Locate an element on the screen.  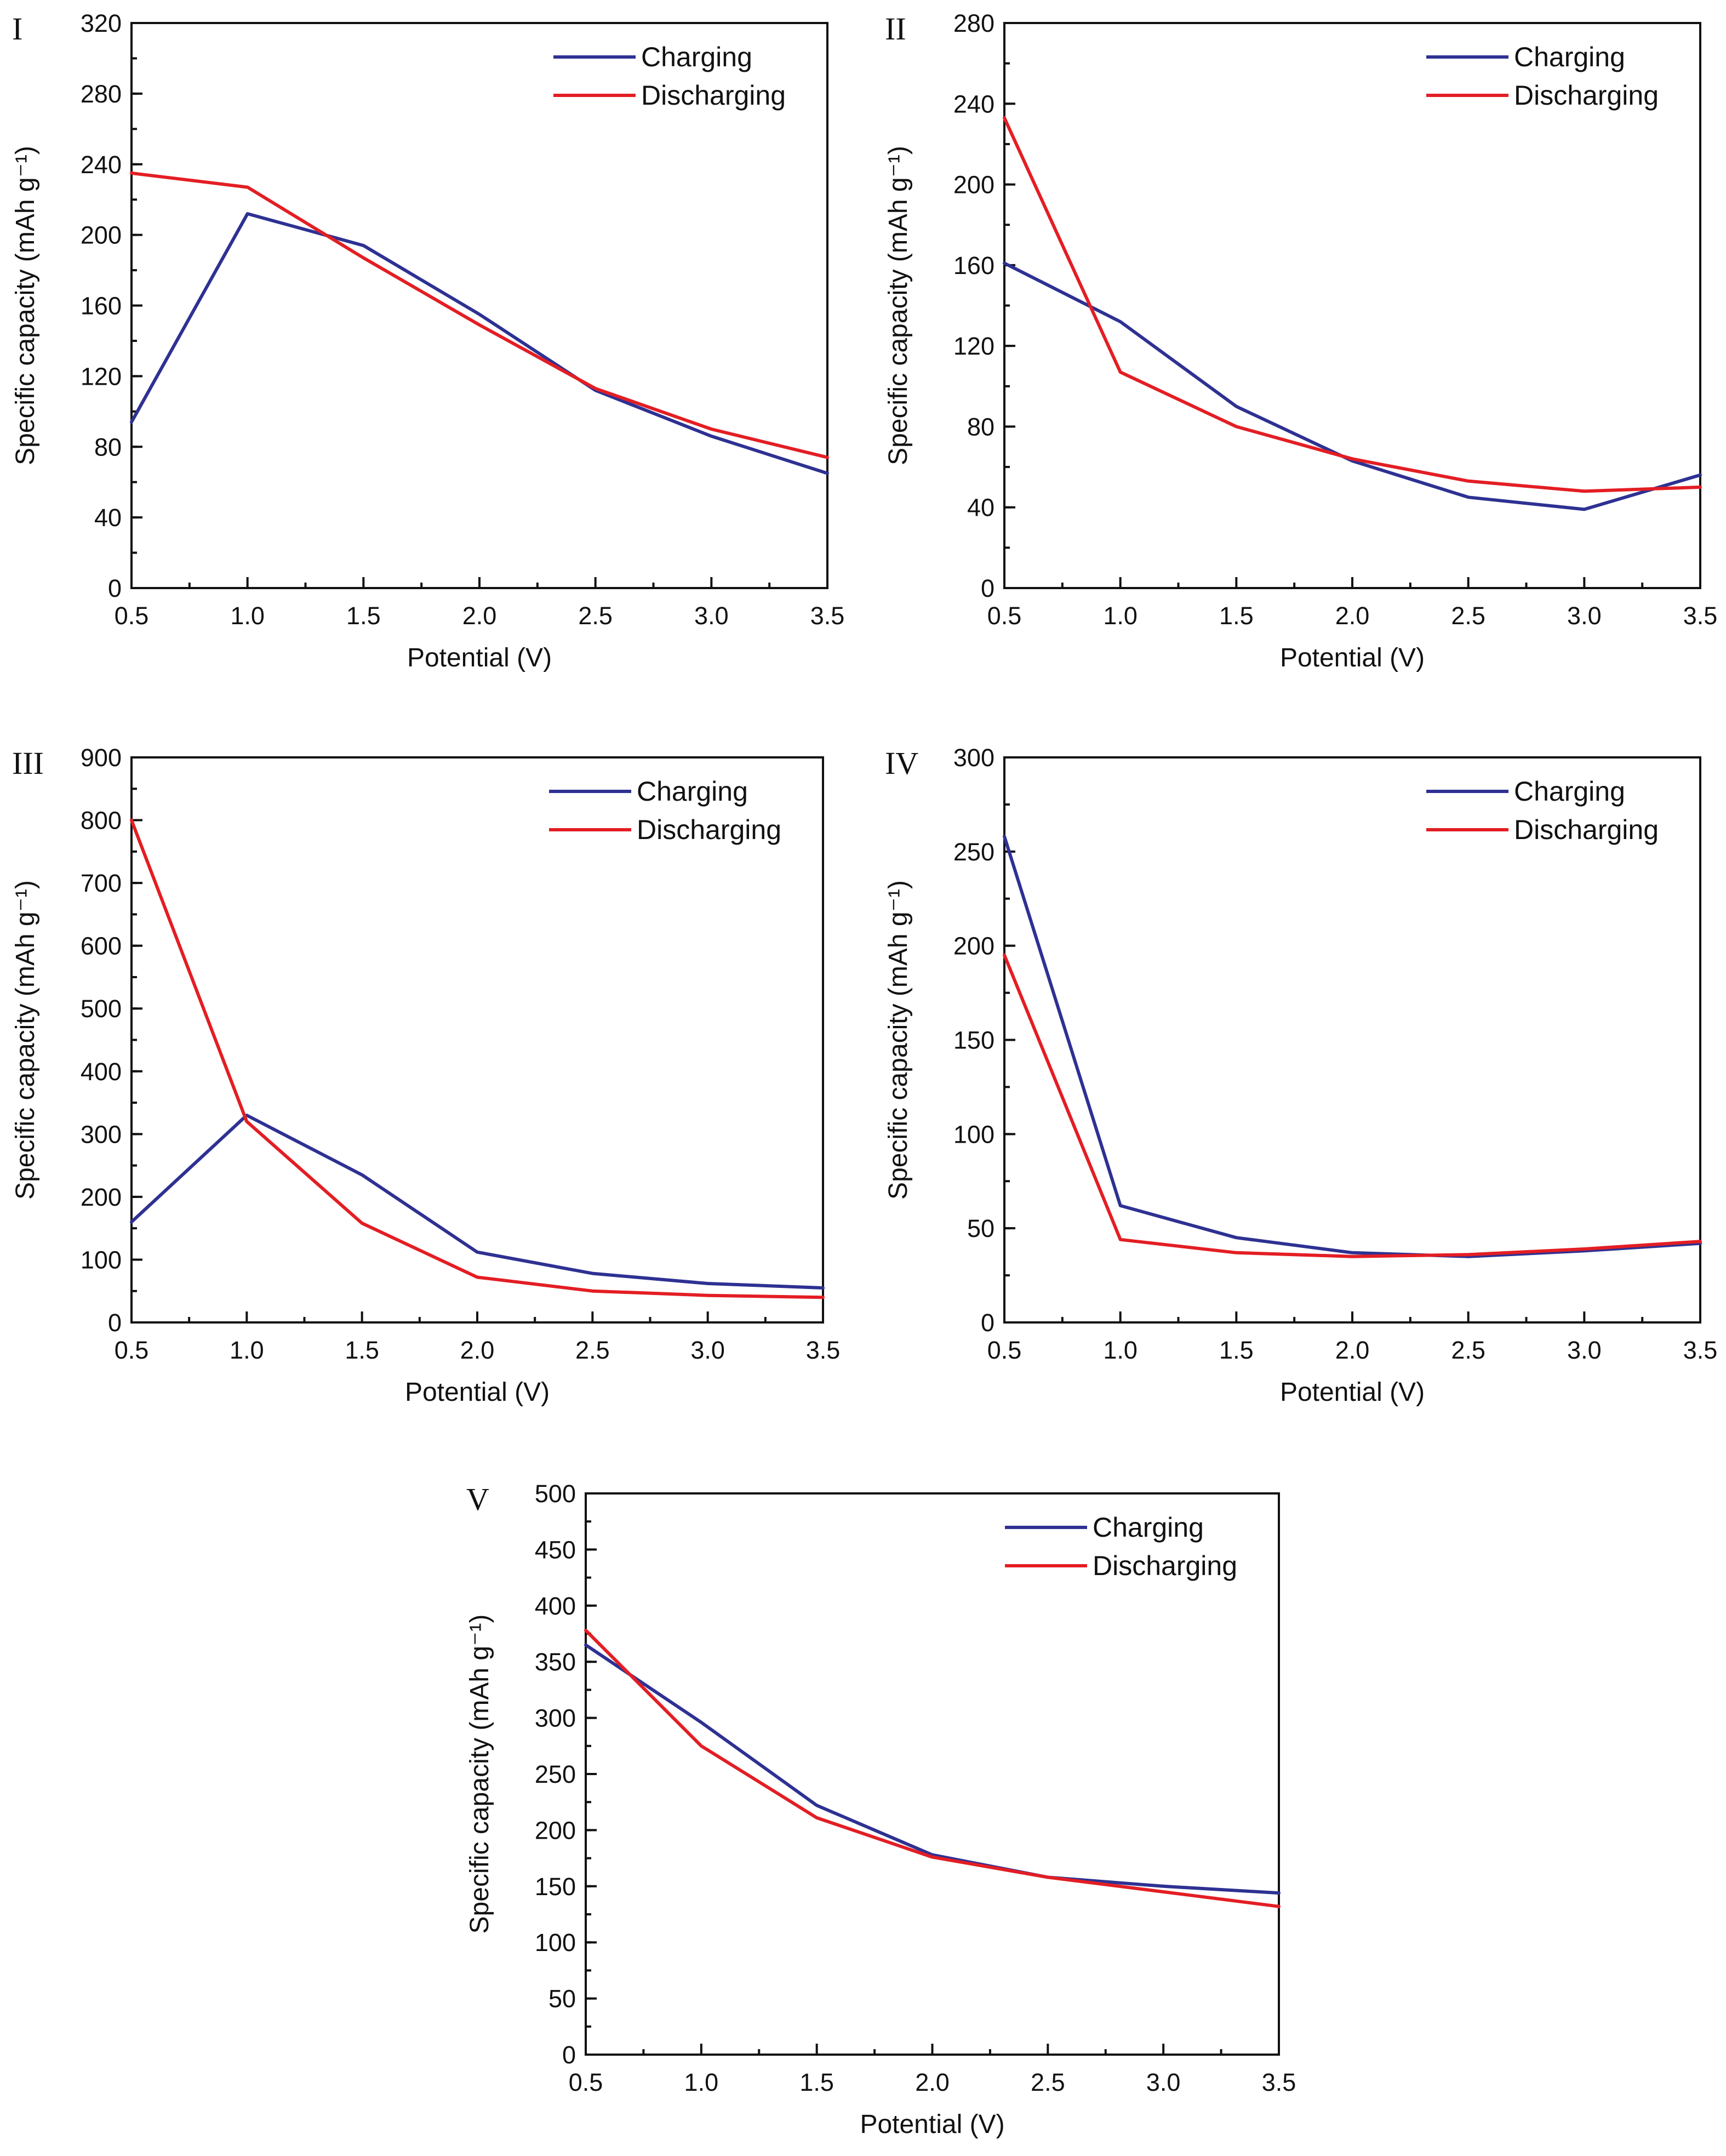
panel-label: III is located at coordinates (28, 763).